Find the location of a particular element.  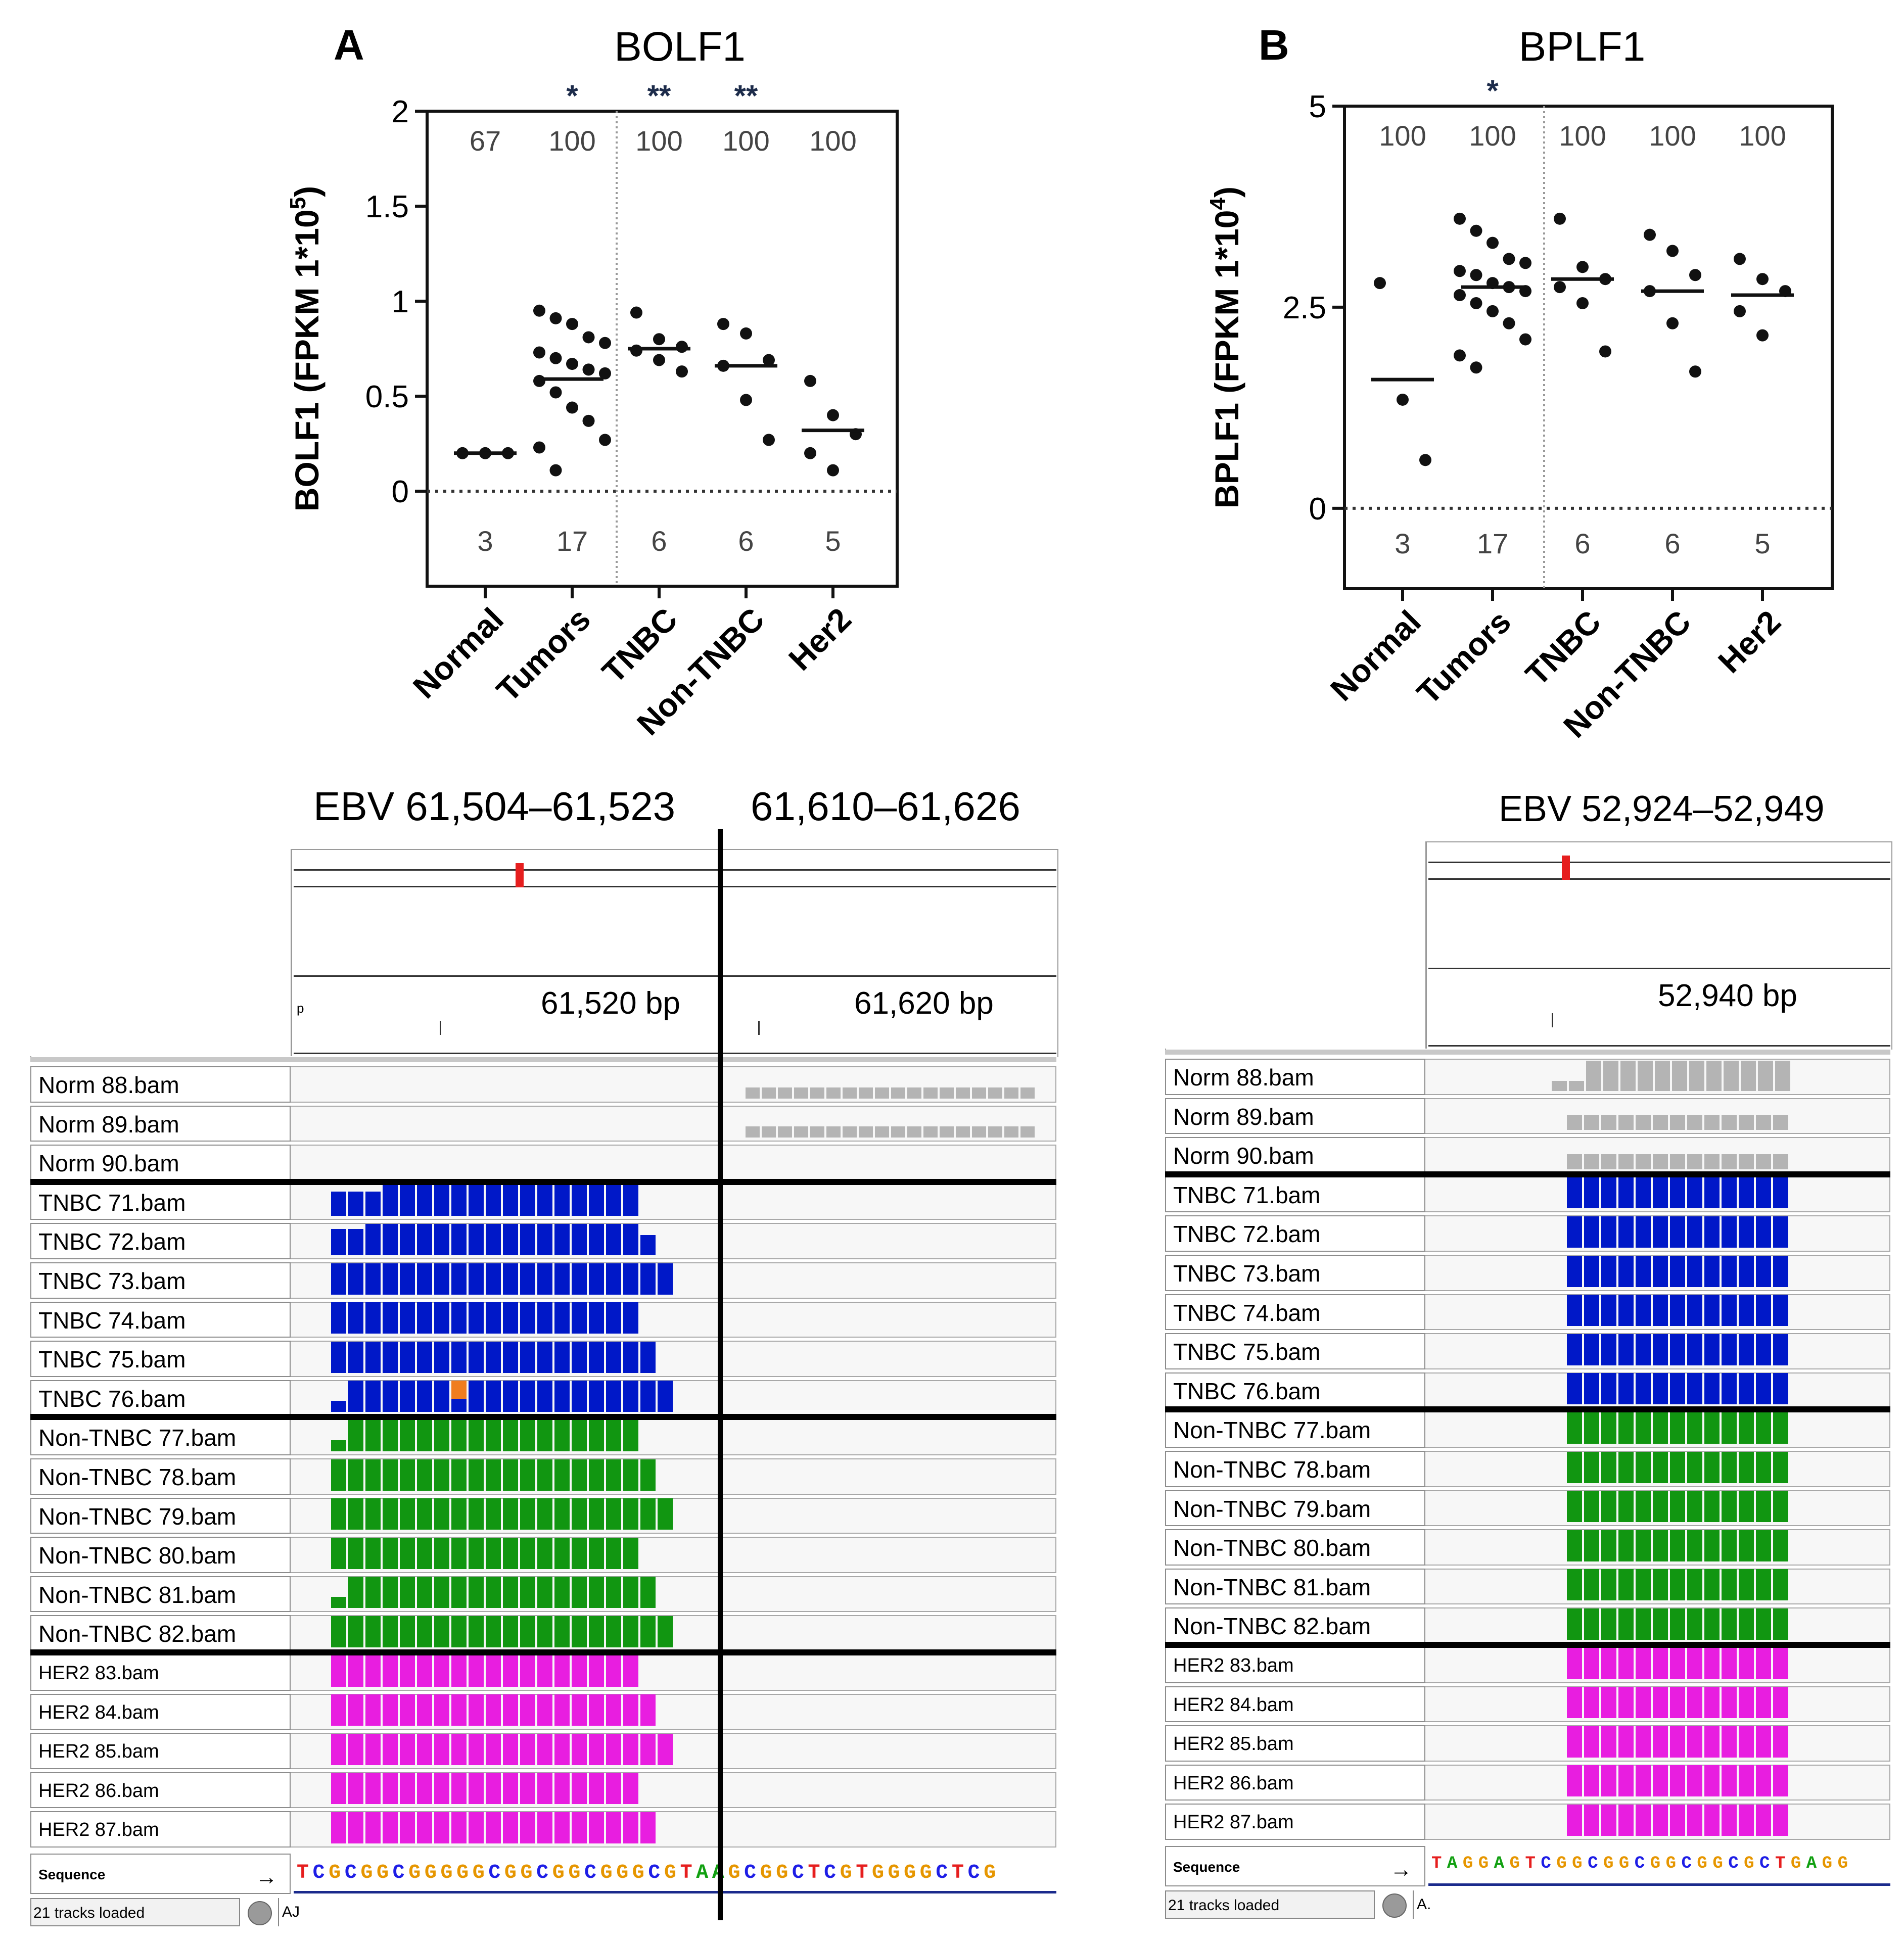

sample-count-label: 5 is located at coordinates (833, 541).